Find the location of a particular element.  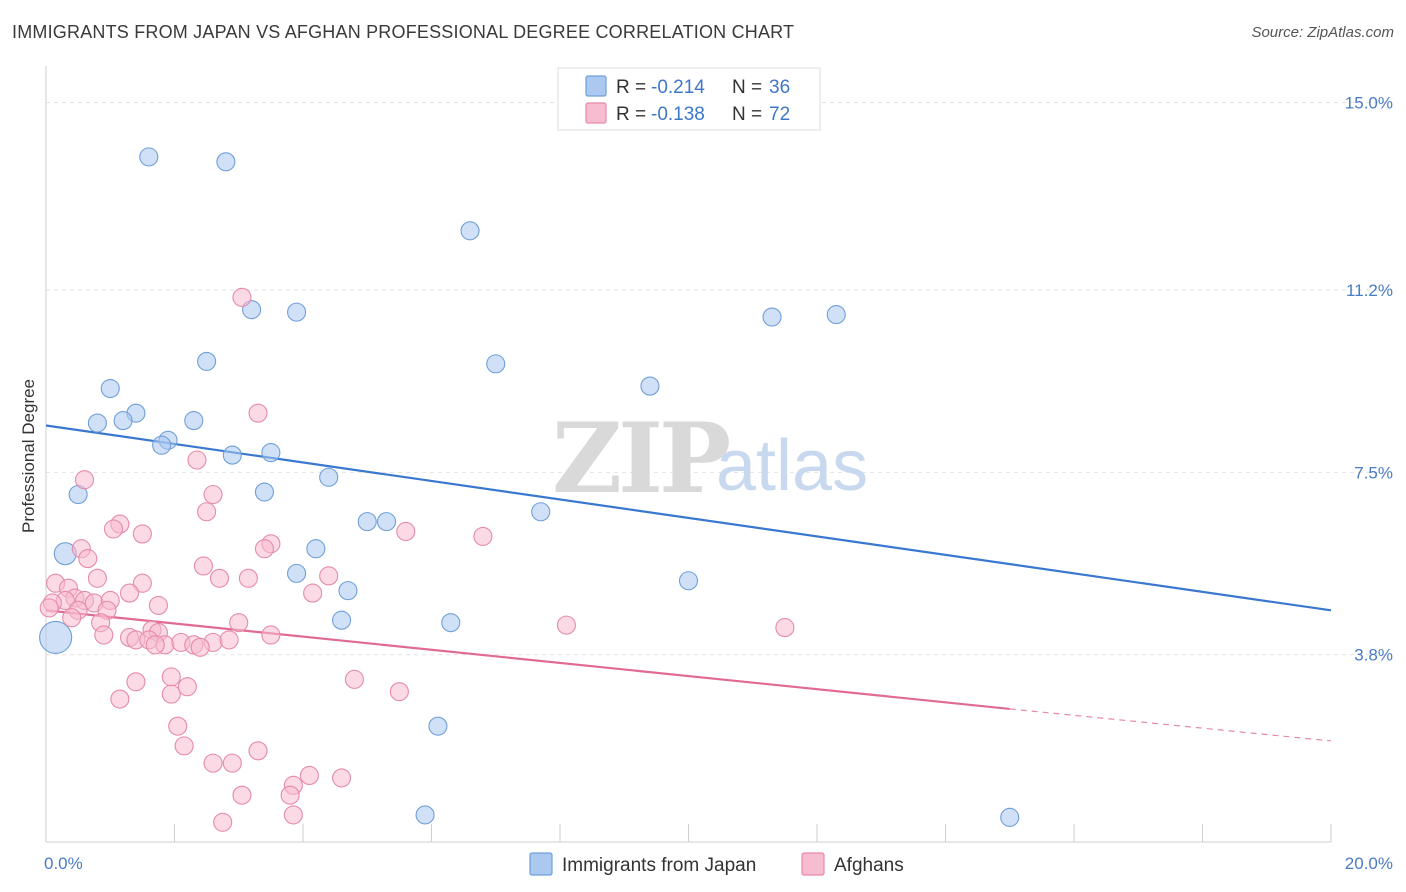

correlation-legend: R = -0.214 N = 36 R = -0.138 N = 72 is located at coordinates (689, 99).